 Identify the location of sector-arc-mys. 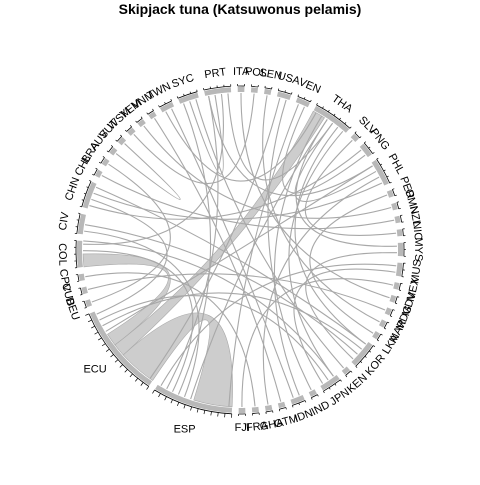
(400, 250).